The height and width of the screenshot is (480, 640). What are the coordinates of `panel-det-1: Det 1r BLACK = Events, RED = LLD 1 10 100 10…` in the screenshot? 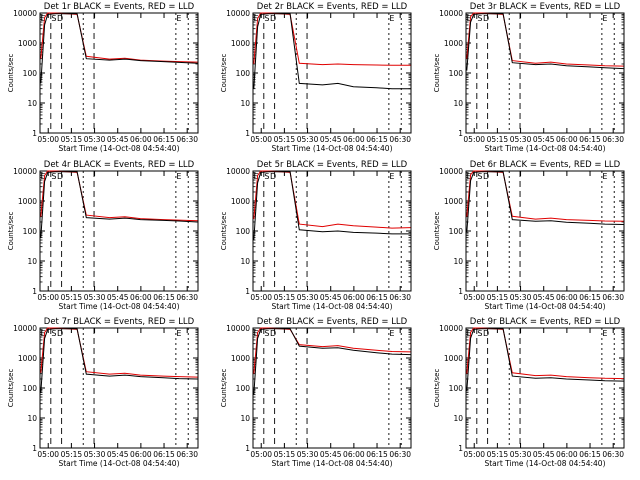 It's located at (103, 77).